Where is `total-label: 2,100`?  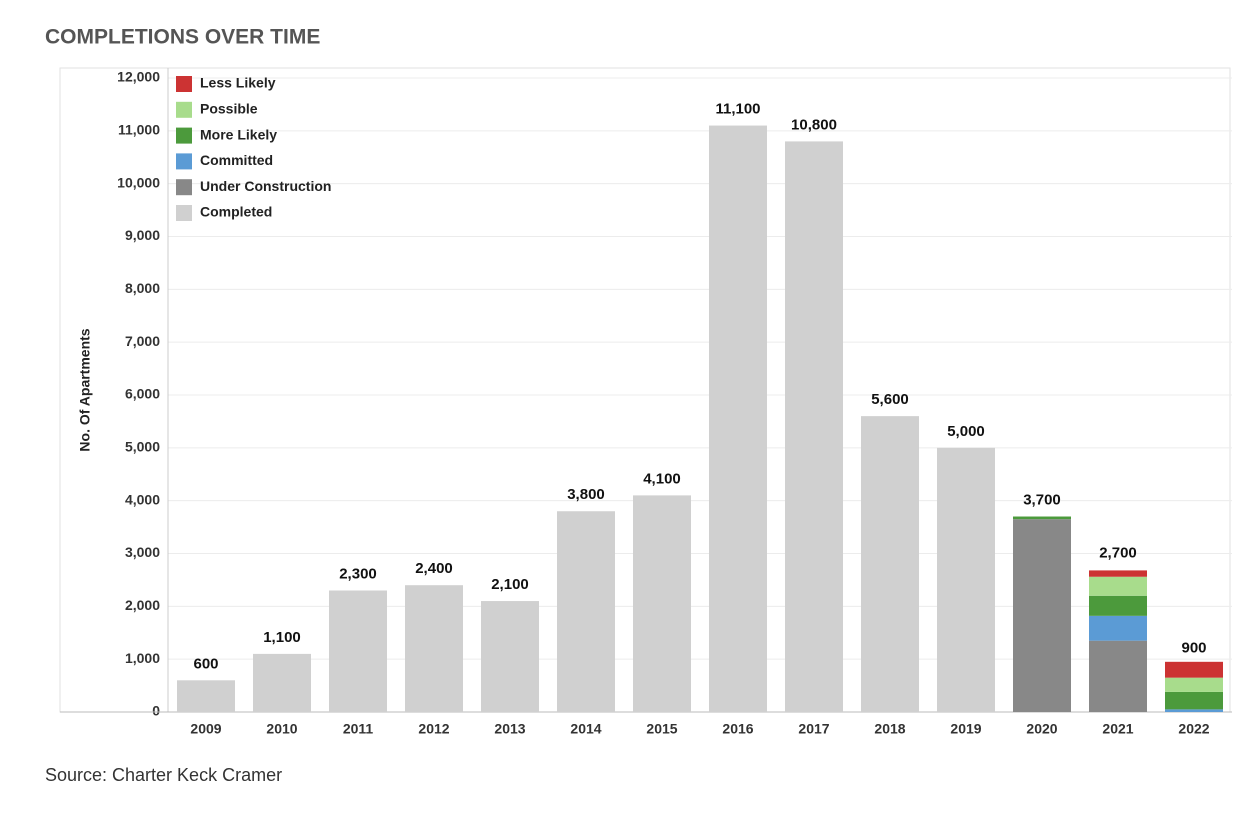 total-label: 2,100 is located at coordinates (510, 584).